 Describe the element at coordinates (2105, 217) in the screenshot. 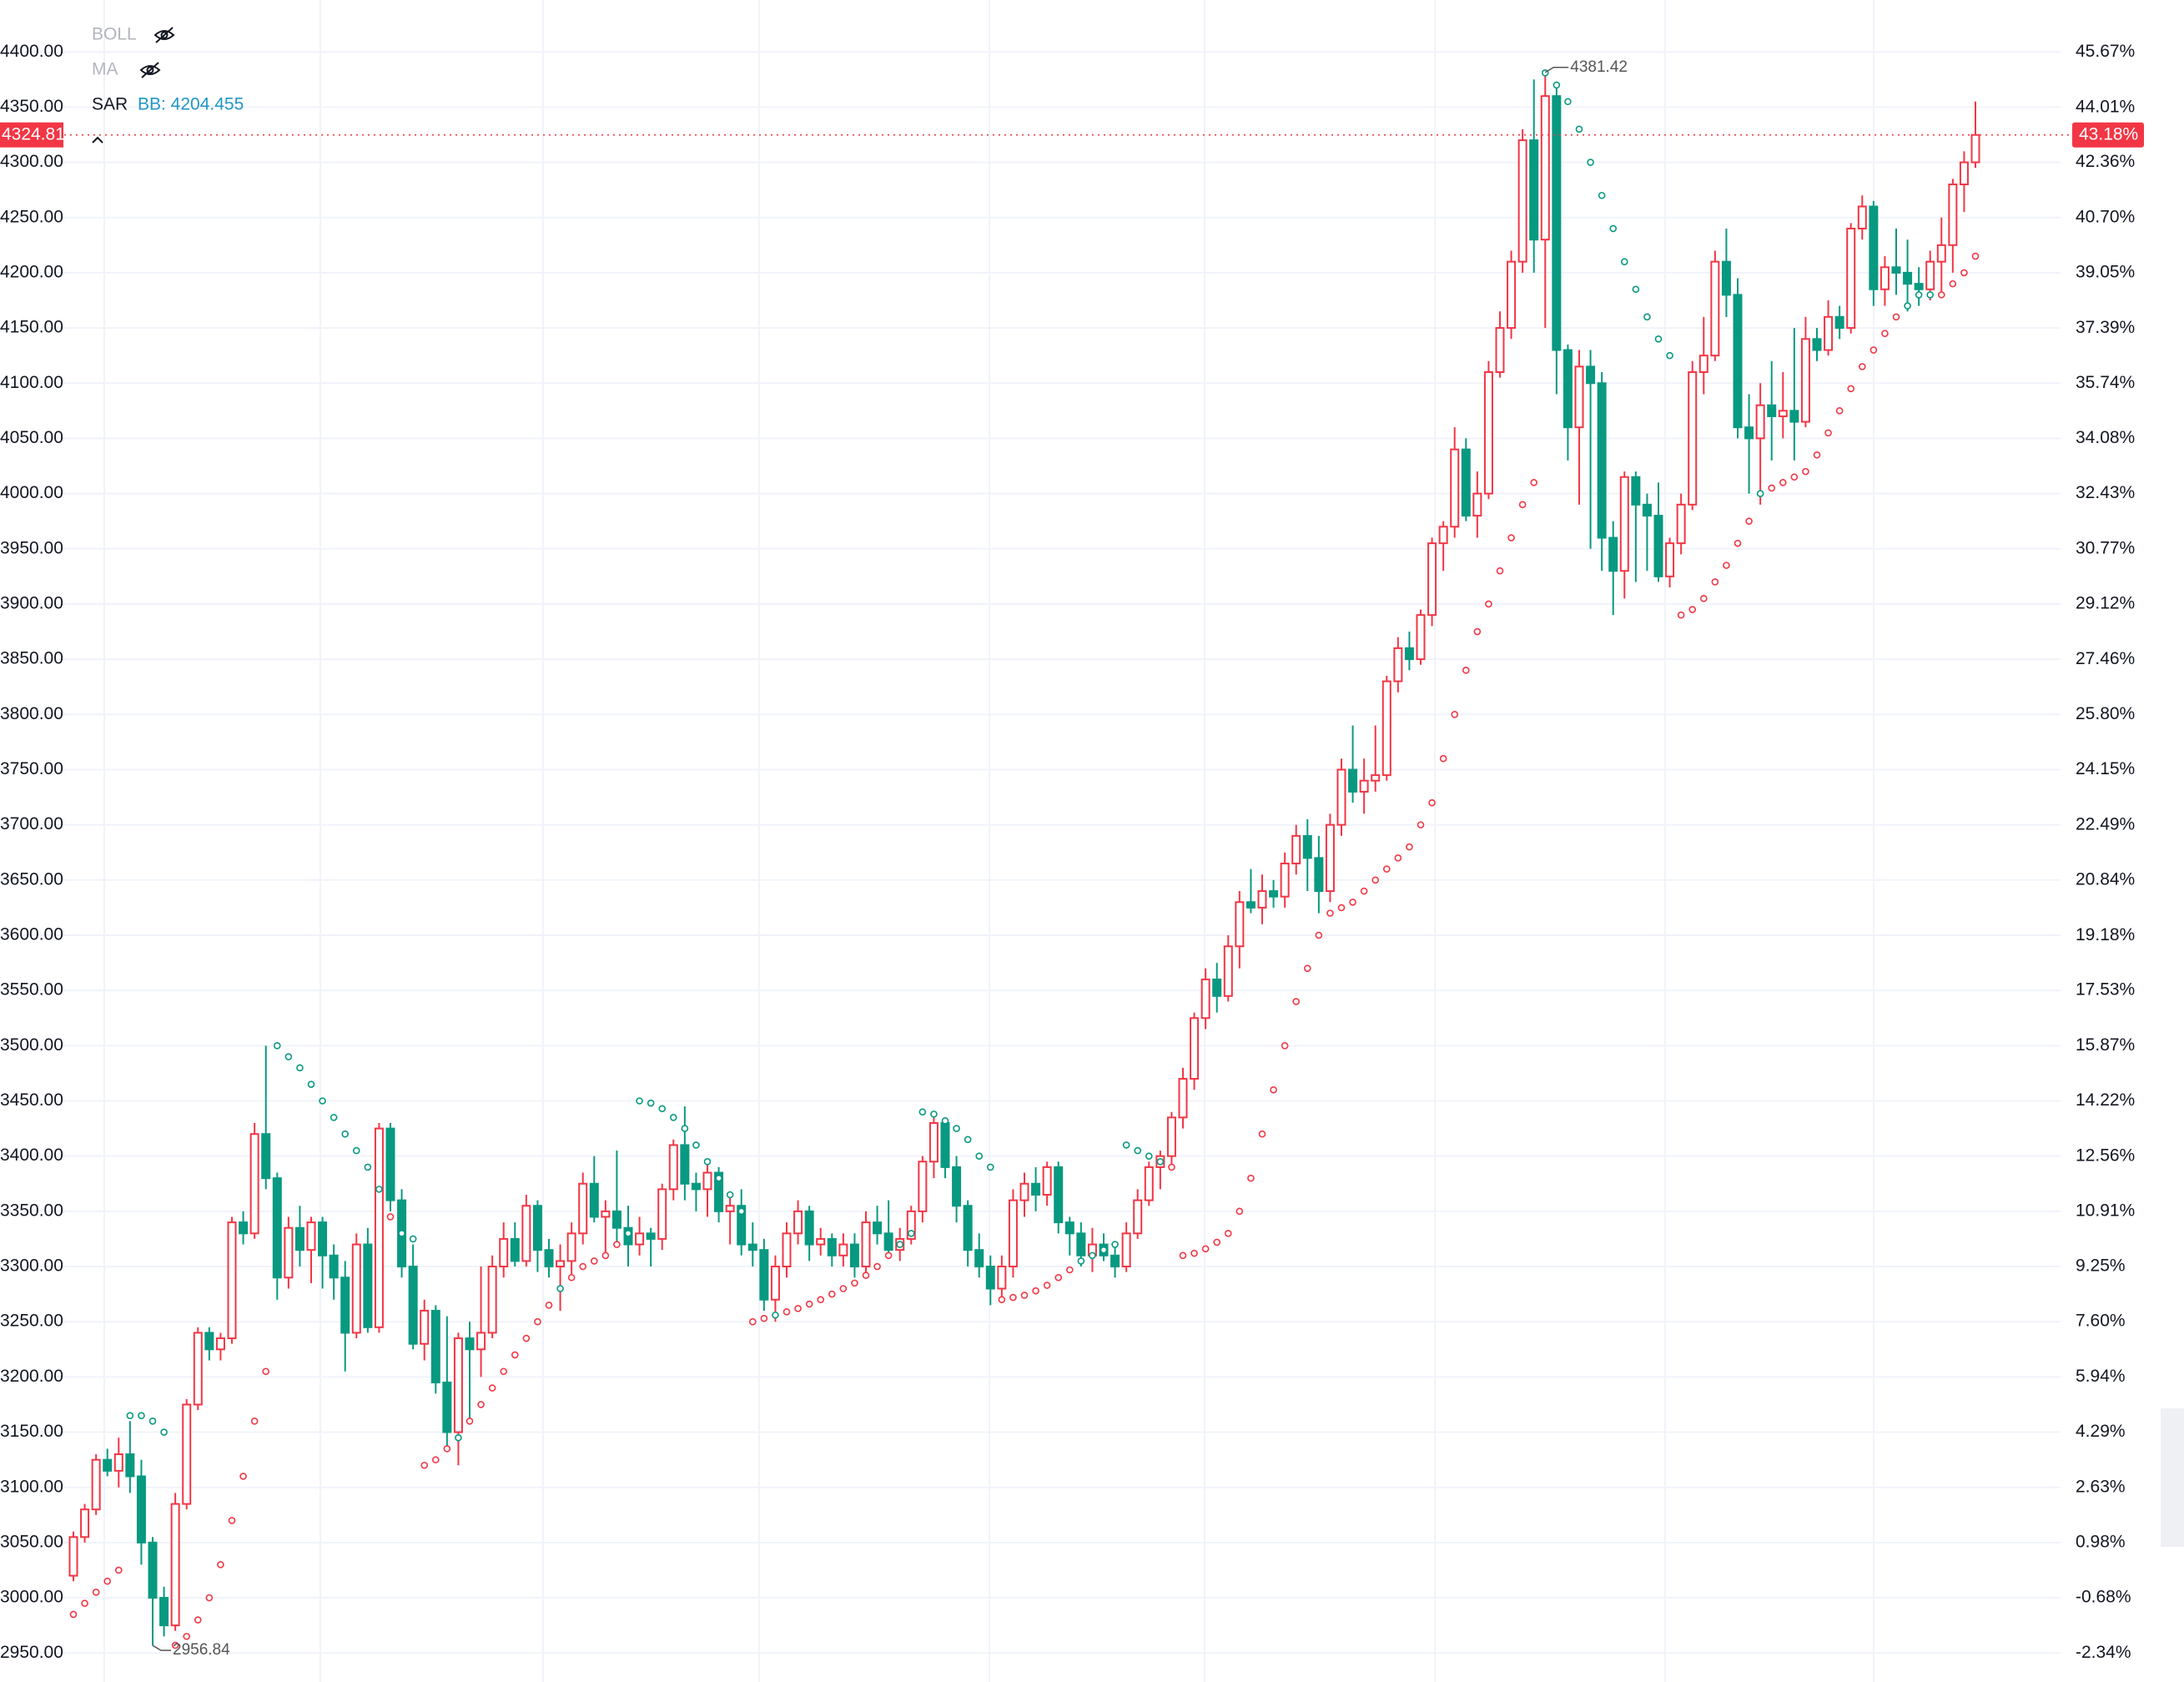

I see `y2-tick-label: 40.70%` at that location.